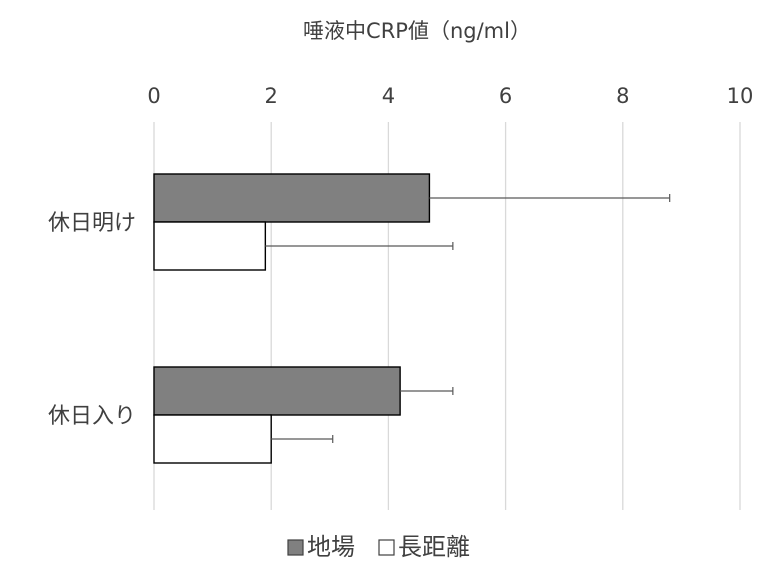  What do you see at coordinates (505, 96) in the screenshot?
I see `x-tick-label: 6` at bounding box center [505, 96].